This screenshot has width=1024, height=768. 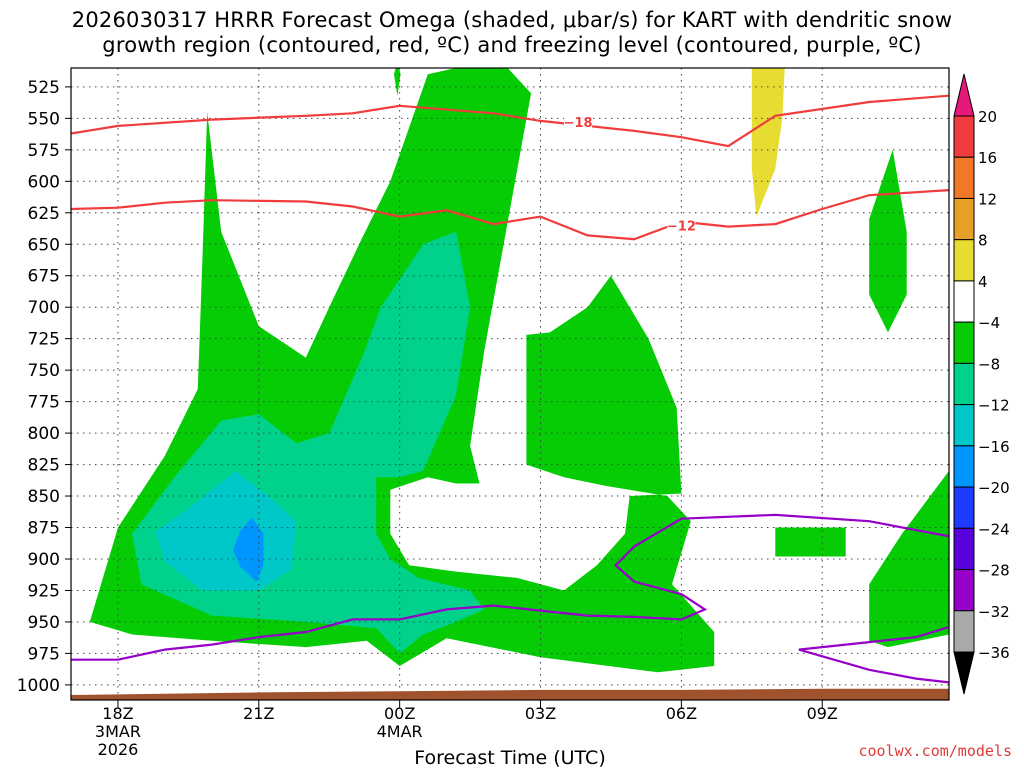 I want to click on y-tick-label-0: 525, so click(x=44, y=88).